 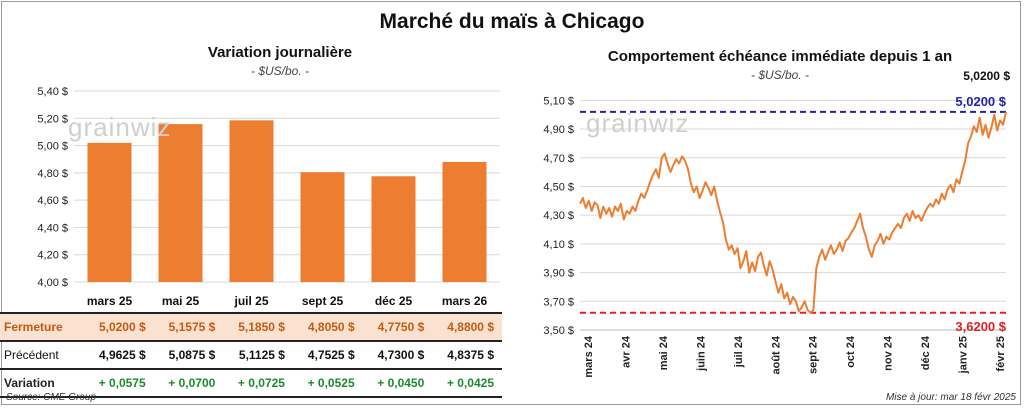 What do you see at coordinates (280, 52) in the screenshot?
I see `left-chart-title: Variation journalière` at bounding box center [280, 52].